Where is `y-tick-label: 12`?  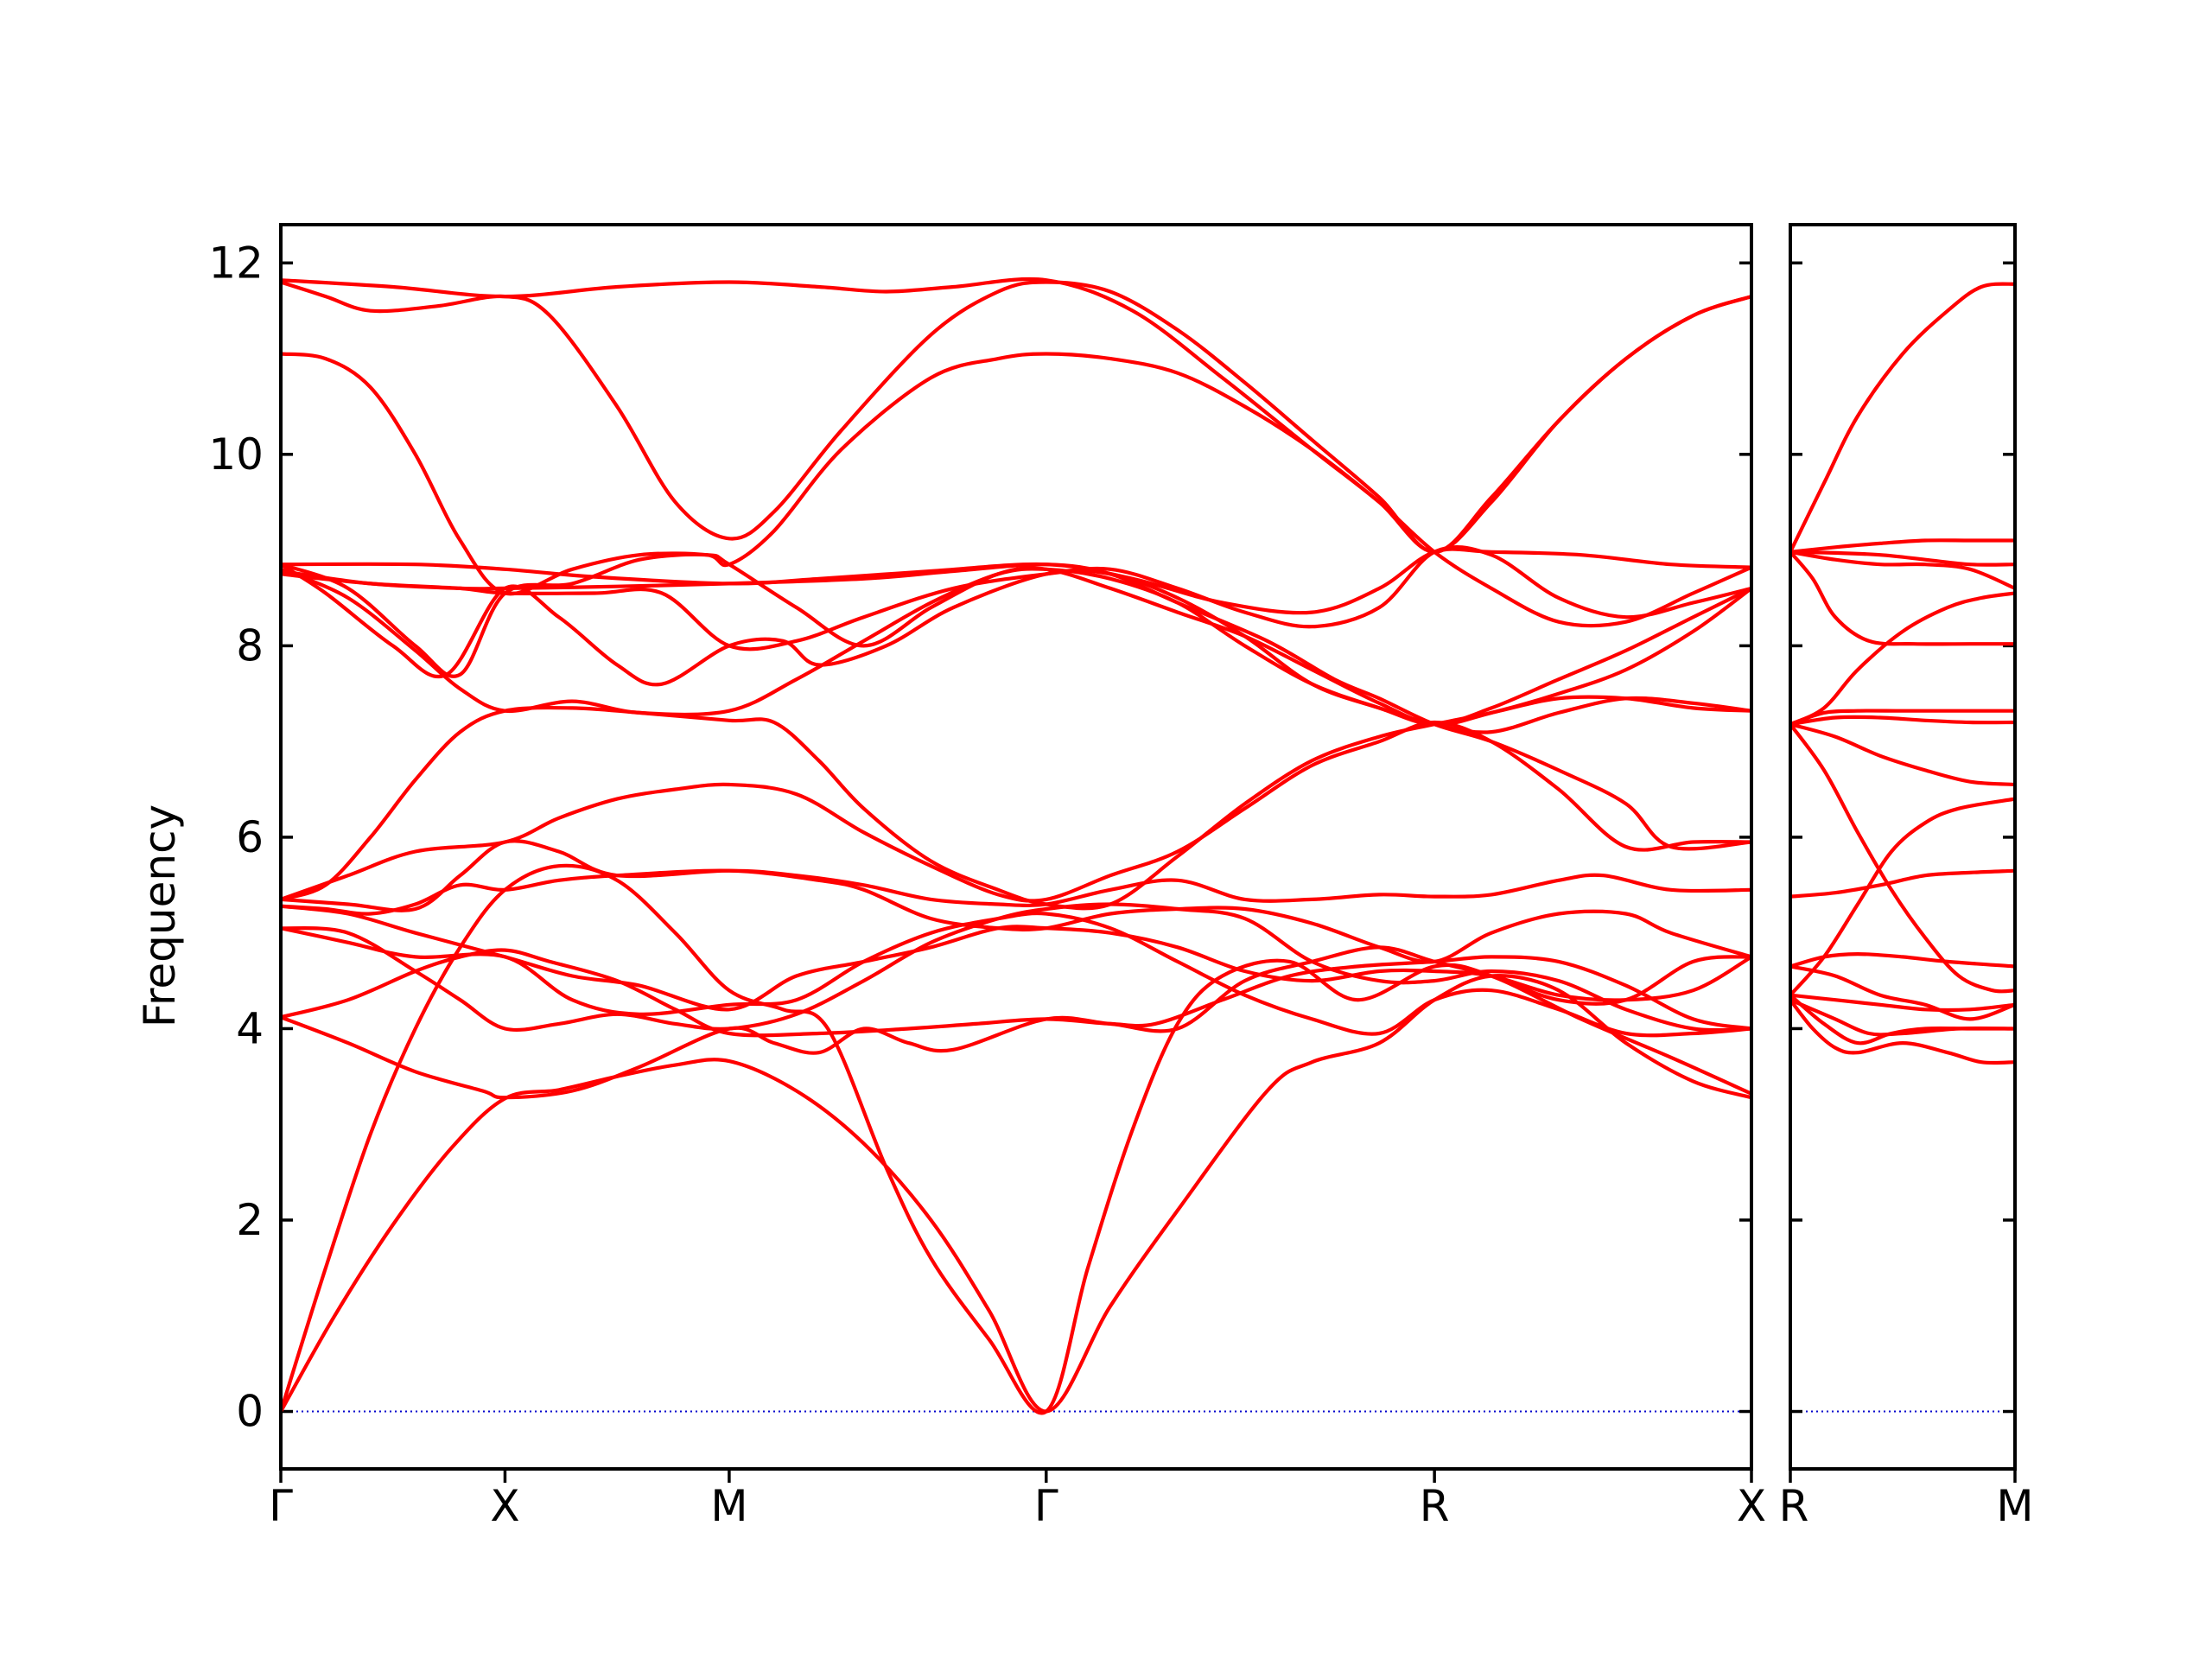
y-tick-label: 12 is located at coordinates (236, 263).